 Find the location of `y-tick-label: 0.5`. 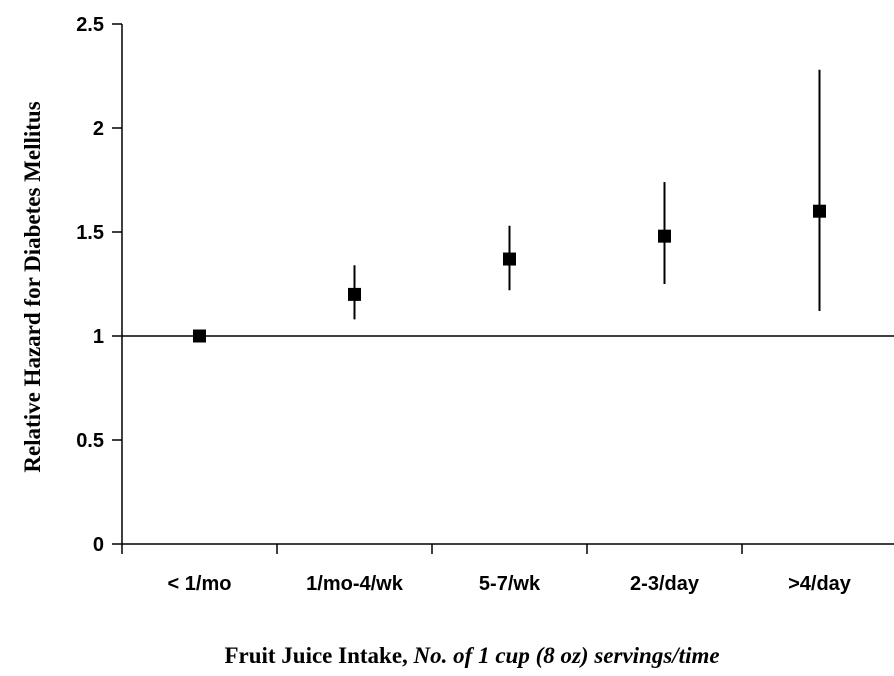

y-tick-label: 0.5 is located at coordinates (90, 441).